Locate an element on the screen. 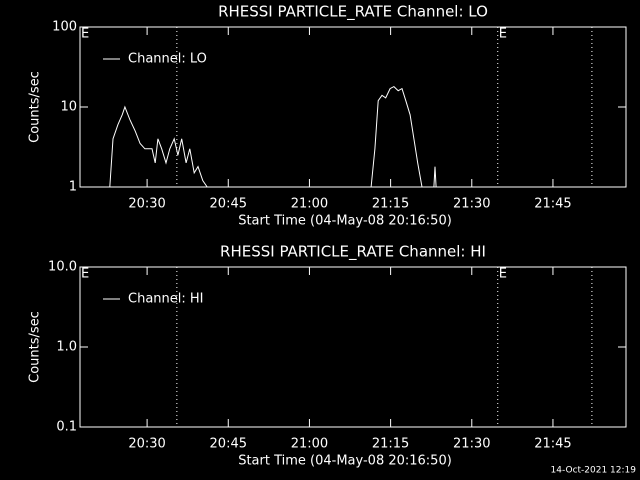 The width and height of the screenshot is (640, 480). footer: 14-Oct-2021 12:19 is located at coordinates (594, 471).